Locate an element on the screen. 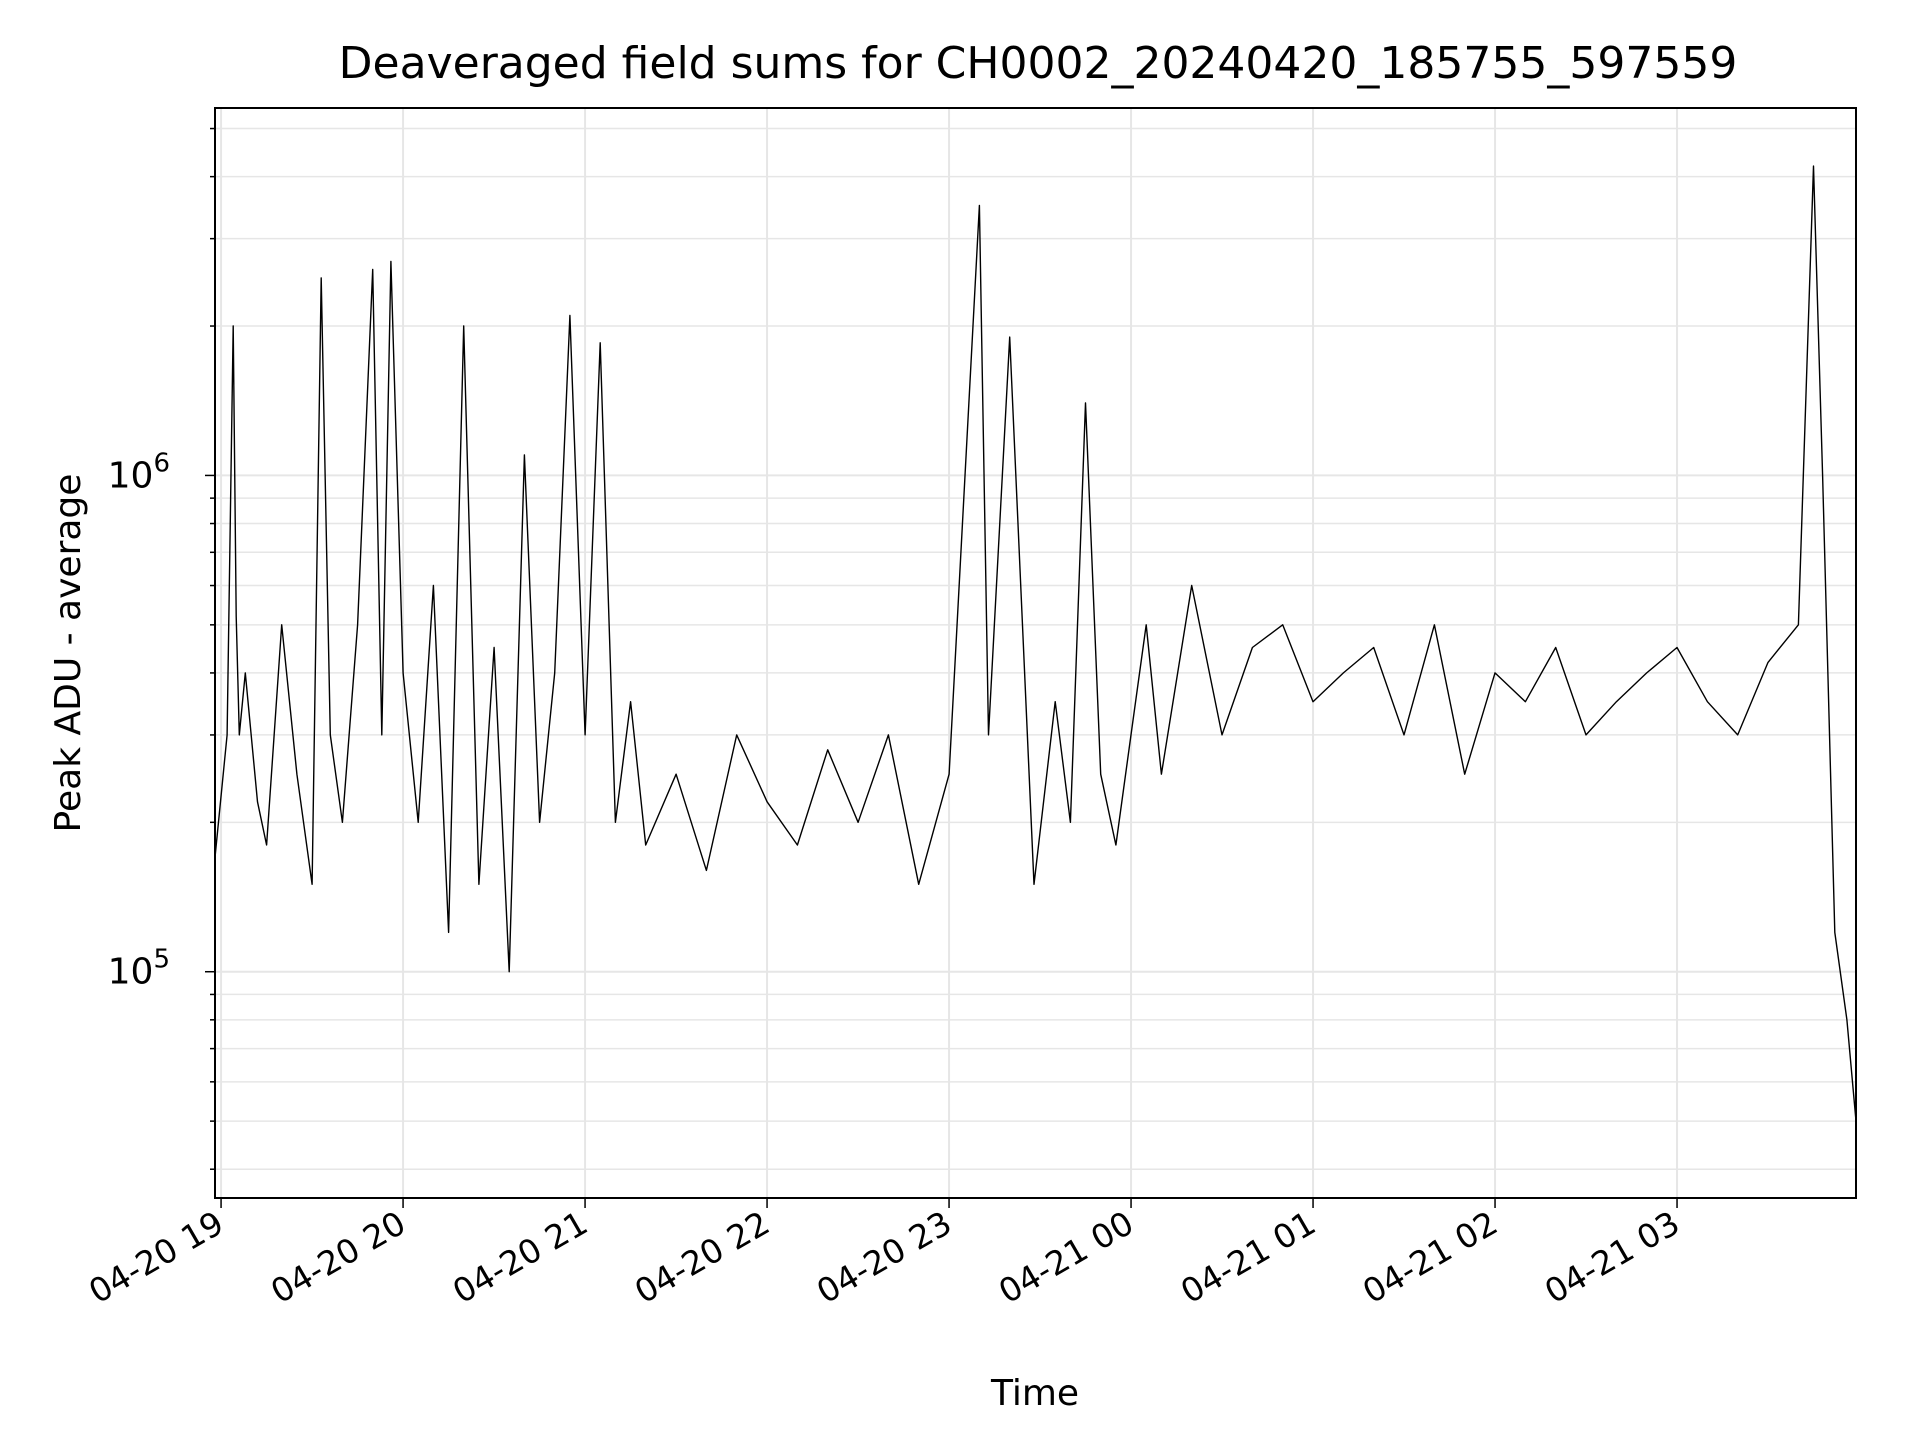 Image resolution: width=1920 pixels, height=1440 pixels. y-axis-label: Peak ADU - average is located at coordinates (68, 653).